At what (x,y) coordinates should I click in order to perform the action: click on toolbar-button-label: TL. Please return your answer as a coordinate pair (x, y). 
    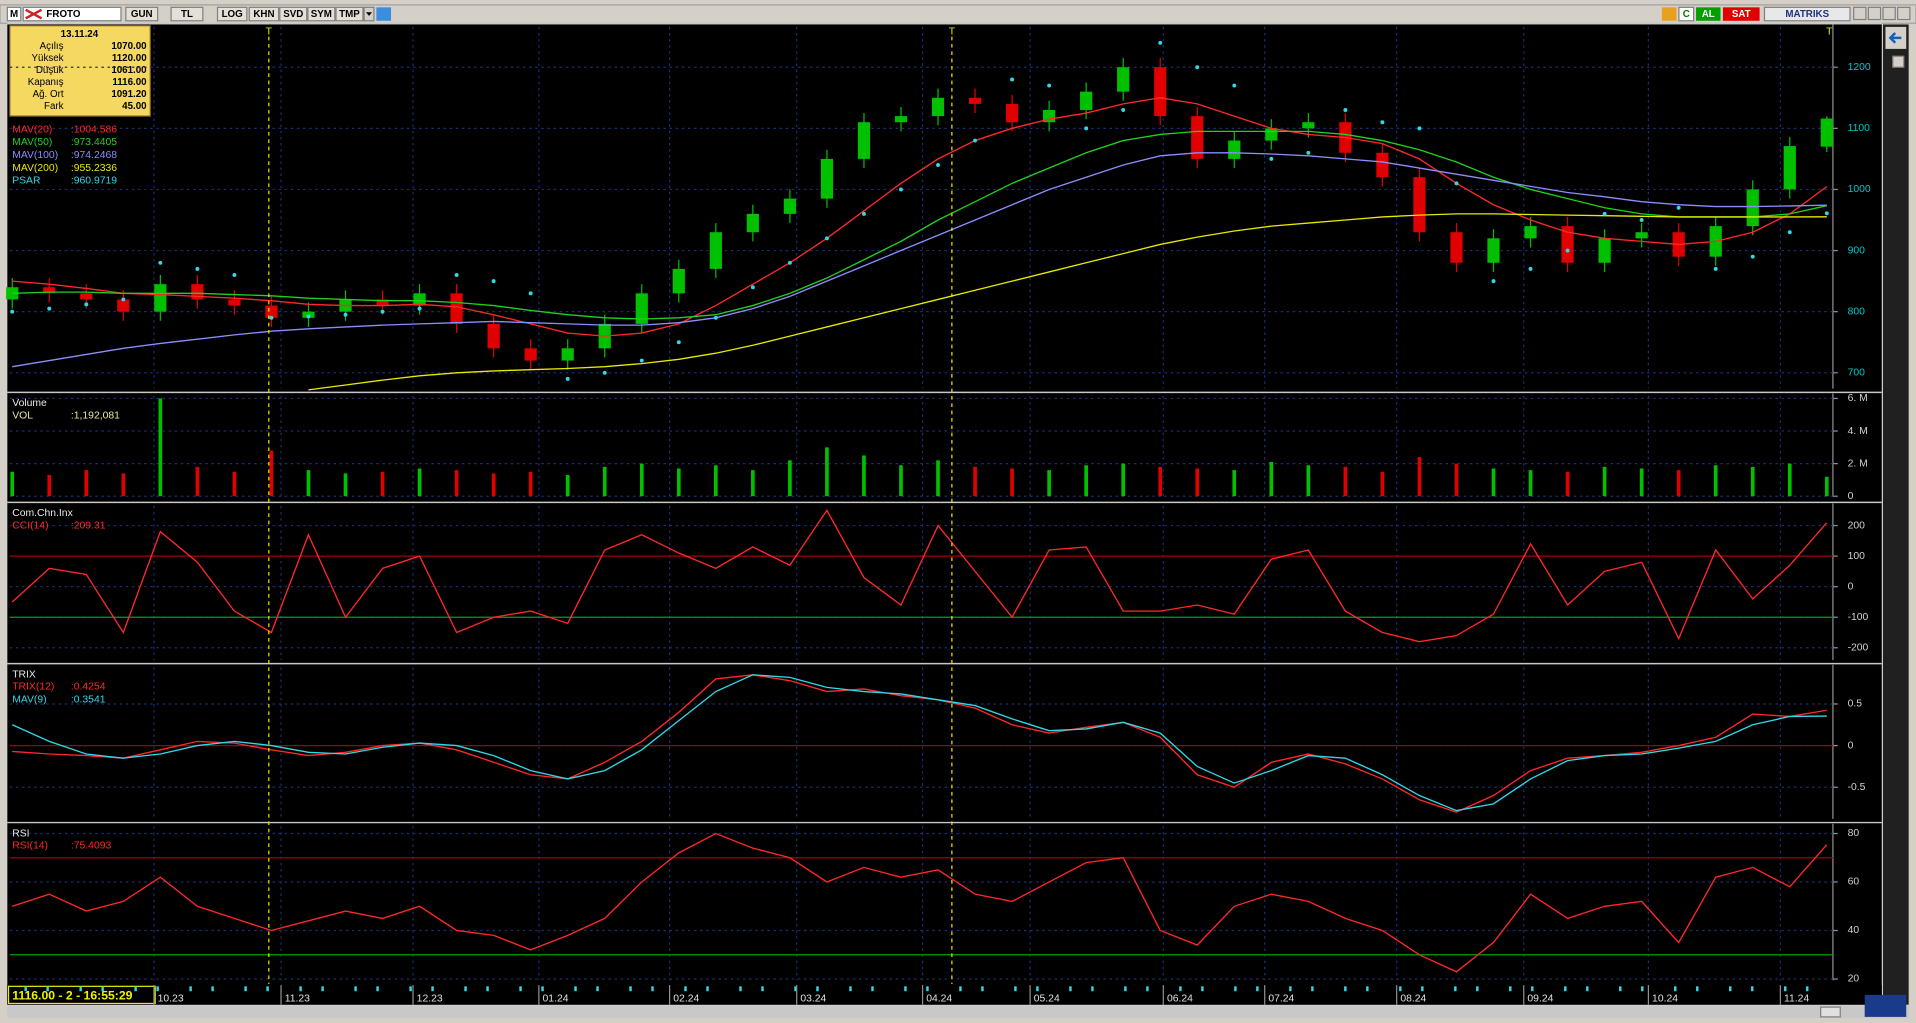
    Looking at the image, I should click on (187, 14).